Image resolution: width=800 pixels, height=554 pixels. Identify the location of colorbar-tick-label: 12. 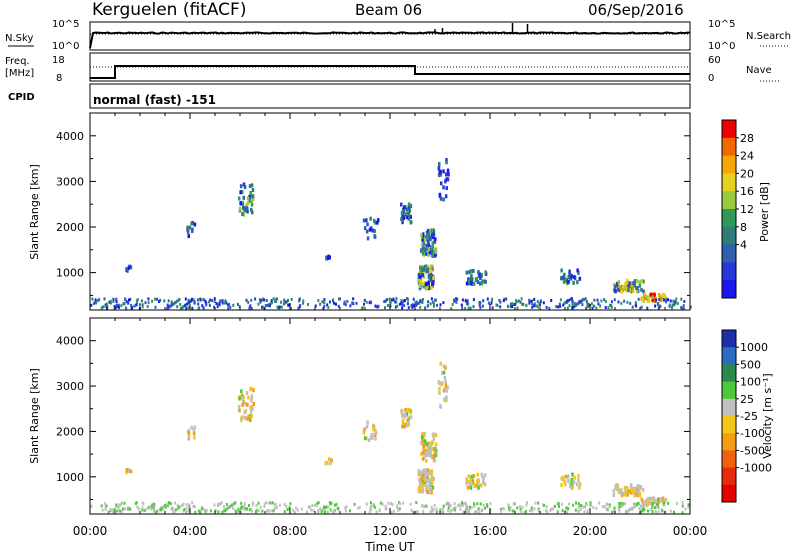
(747, 209).